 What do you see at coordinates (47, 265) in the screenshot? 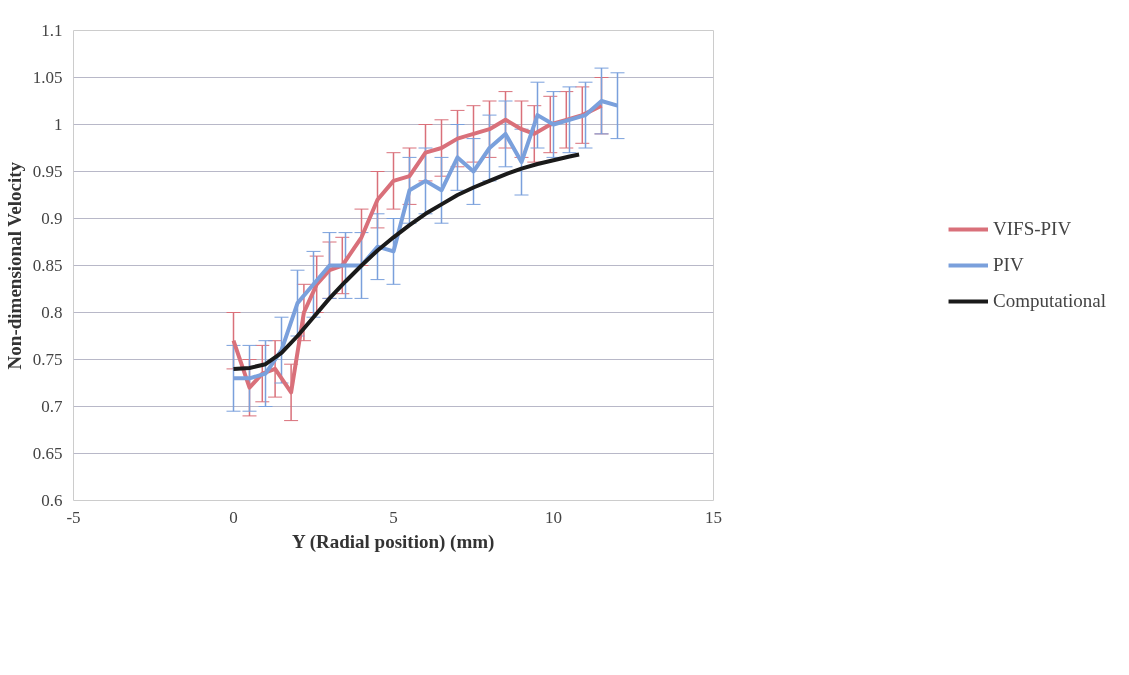
I see `y-tick-label: 0.85` at bounding box center [47, 265].